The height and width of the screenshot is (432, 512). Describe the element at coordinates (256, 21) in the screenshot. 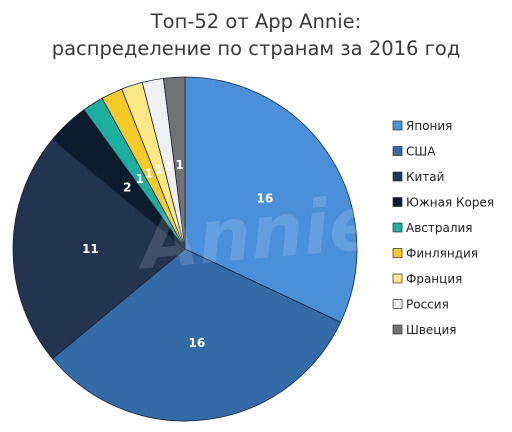

I see `chart-title-line-1: Топ-52 от App Annie:` at that location.